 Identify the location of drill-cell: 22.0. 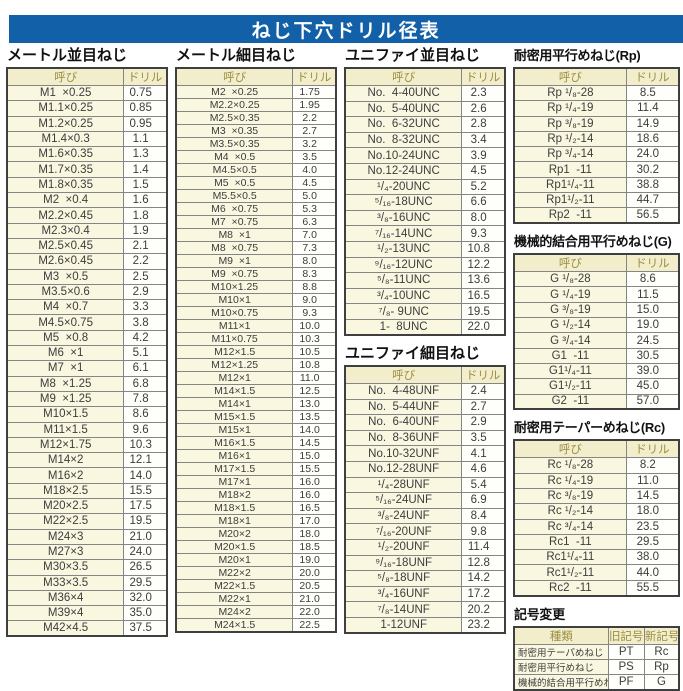
(483, 327).